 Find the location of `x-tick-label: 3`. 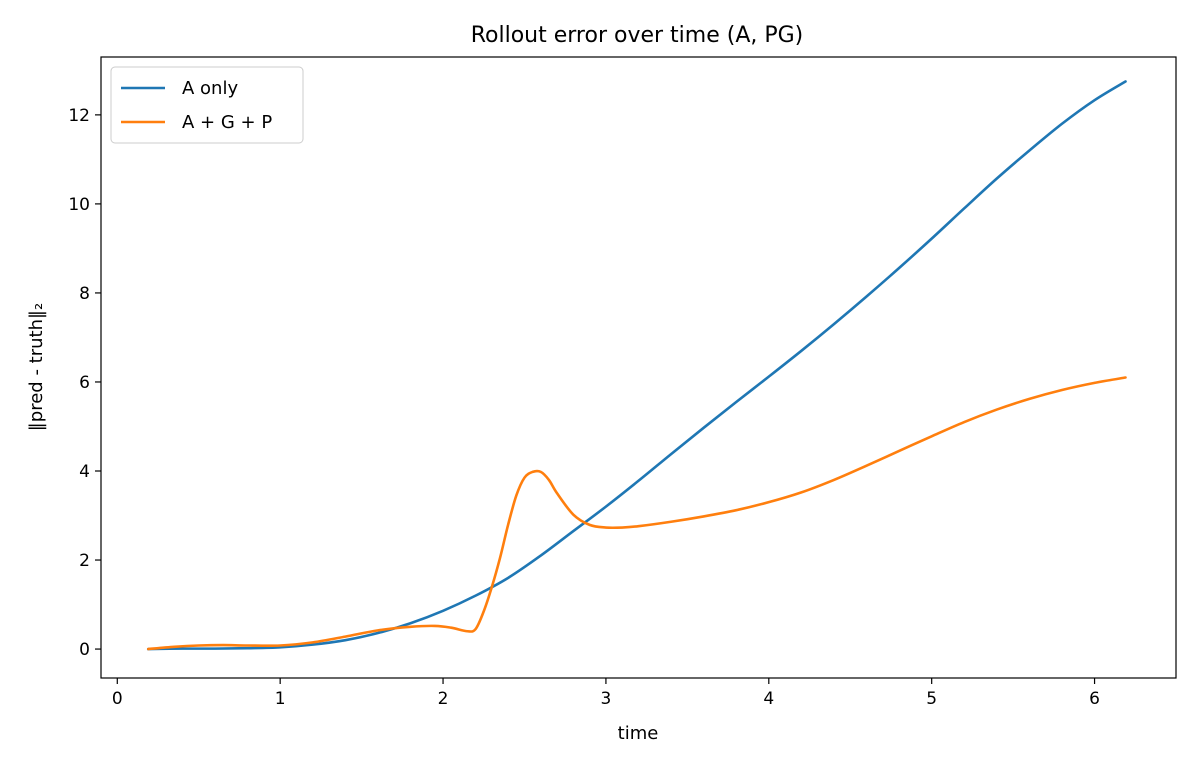

x-tick-label: 3 is located at coordinates (606, 699).